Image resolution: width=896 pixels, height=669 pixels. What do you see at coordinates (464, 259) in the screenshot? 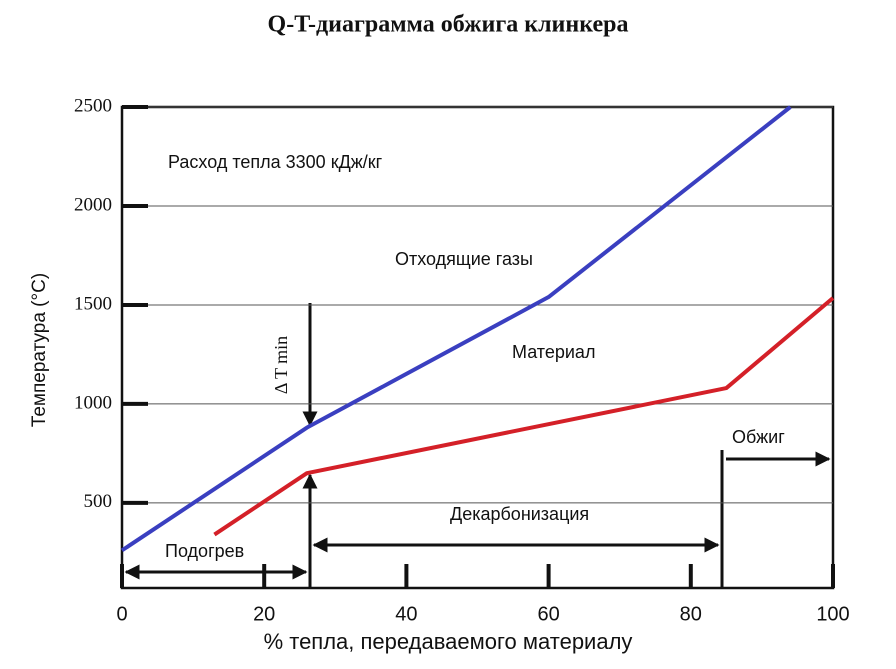
I see `series-label: Отходящие газы` at bounding box center [464, 259].